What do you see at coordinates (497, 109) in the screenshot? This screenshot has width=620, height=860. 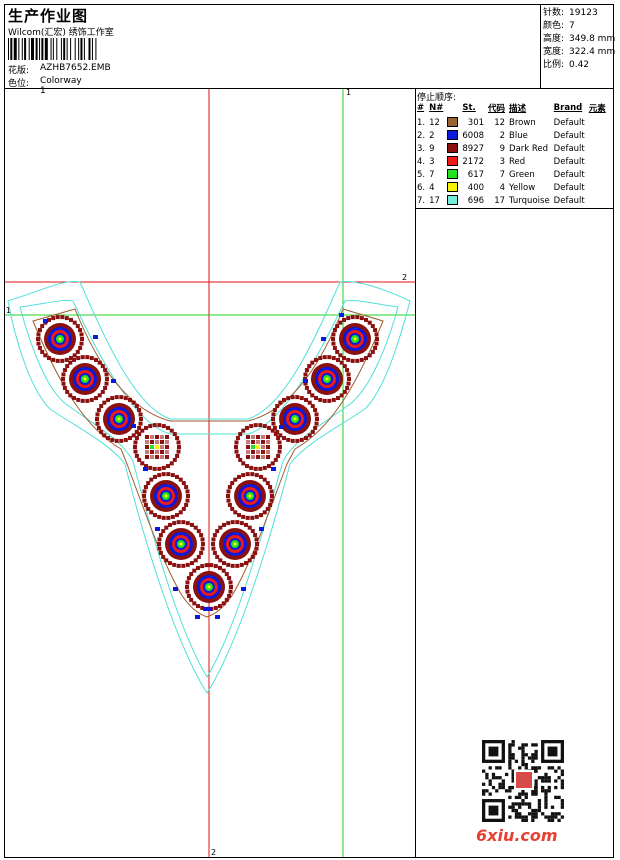 I see `col-code: 代码` at bounding box center [497, 109].